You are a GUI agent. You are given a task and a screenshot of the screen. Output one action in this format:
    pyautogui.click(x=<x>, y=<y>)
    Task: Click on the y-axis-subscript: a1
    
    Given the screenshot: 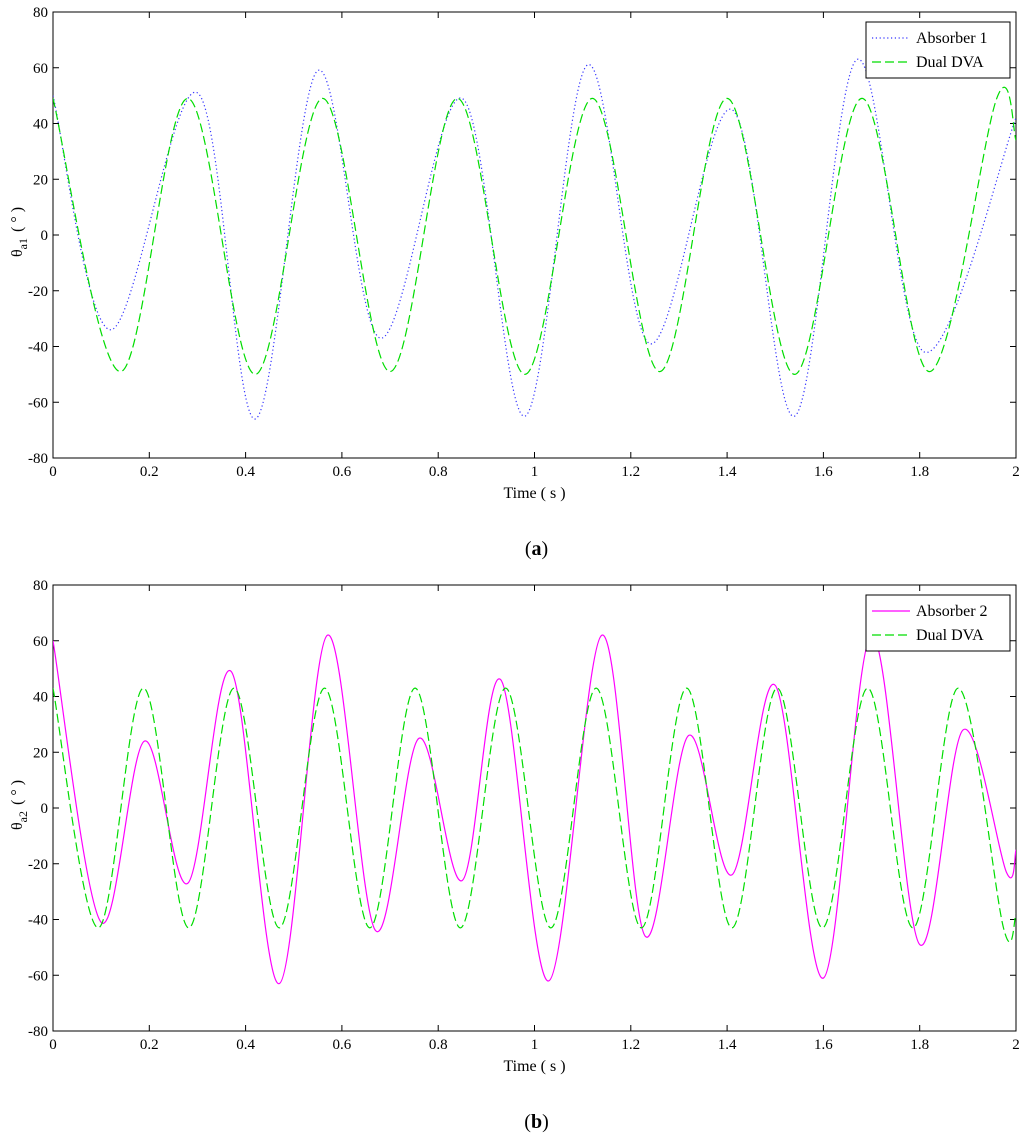 What is the action you would take?
    pyautogui.click(x=23, y=243)
    